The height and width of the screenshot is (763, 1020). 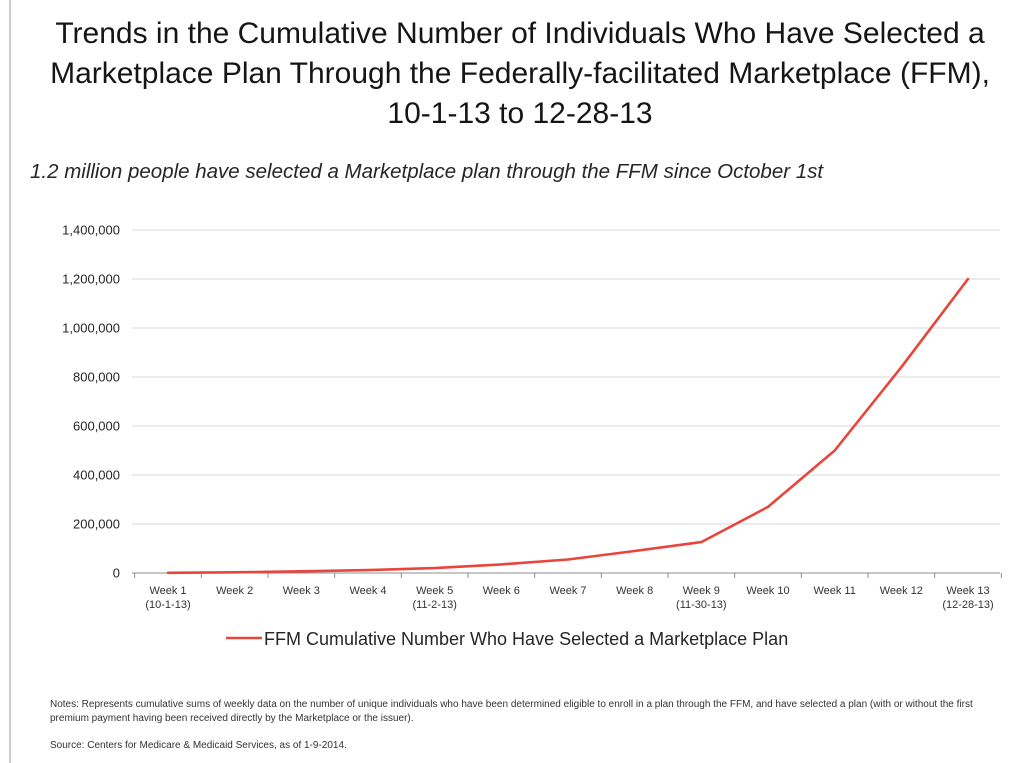 I want to click on left-border-rule, so click(x=10, y=381).